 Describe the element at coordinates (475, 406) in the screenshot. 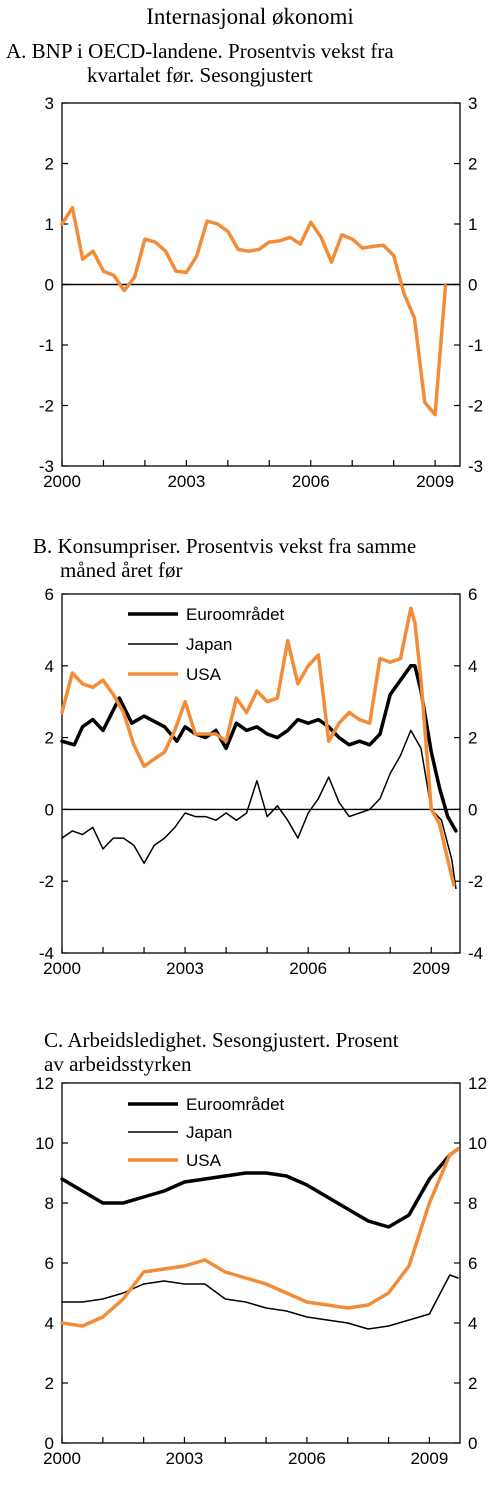

I see `chart-a-ytick-label-right: -2` at that location.